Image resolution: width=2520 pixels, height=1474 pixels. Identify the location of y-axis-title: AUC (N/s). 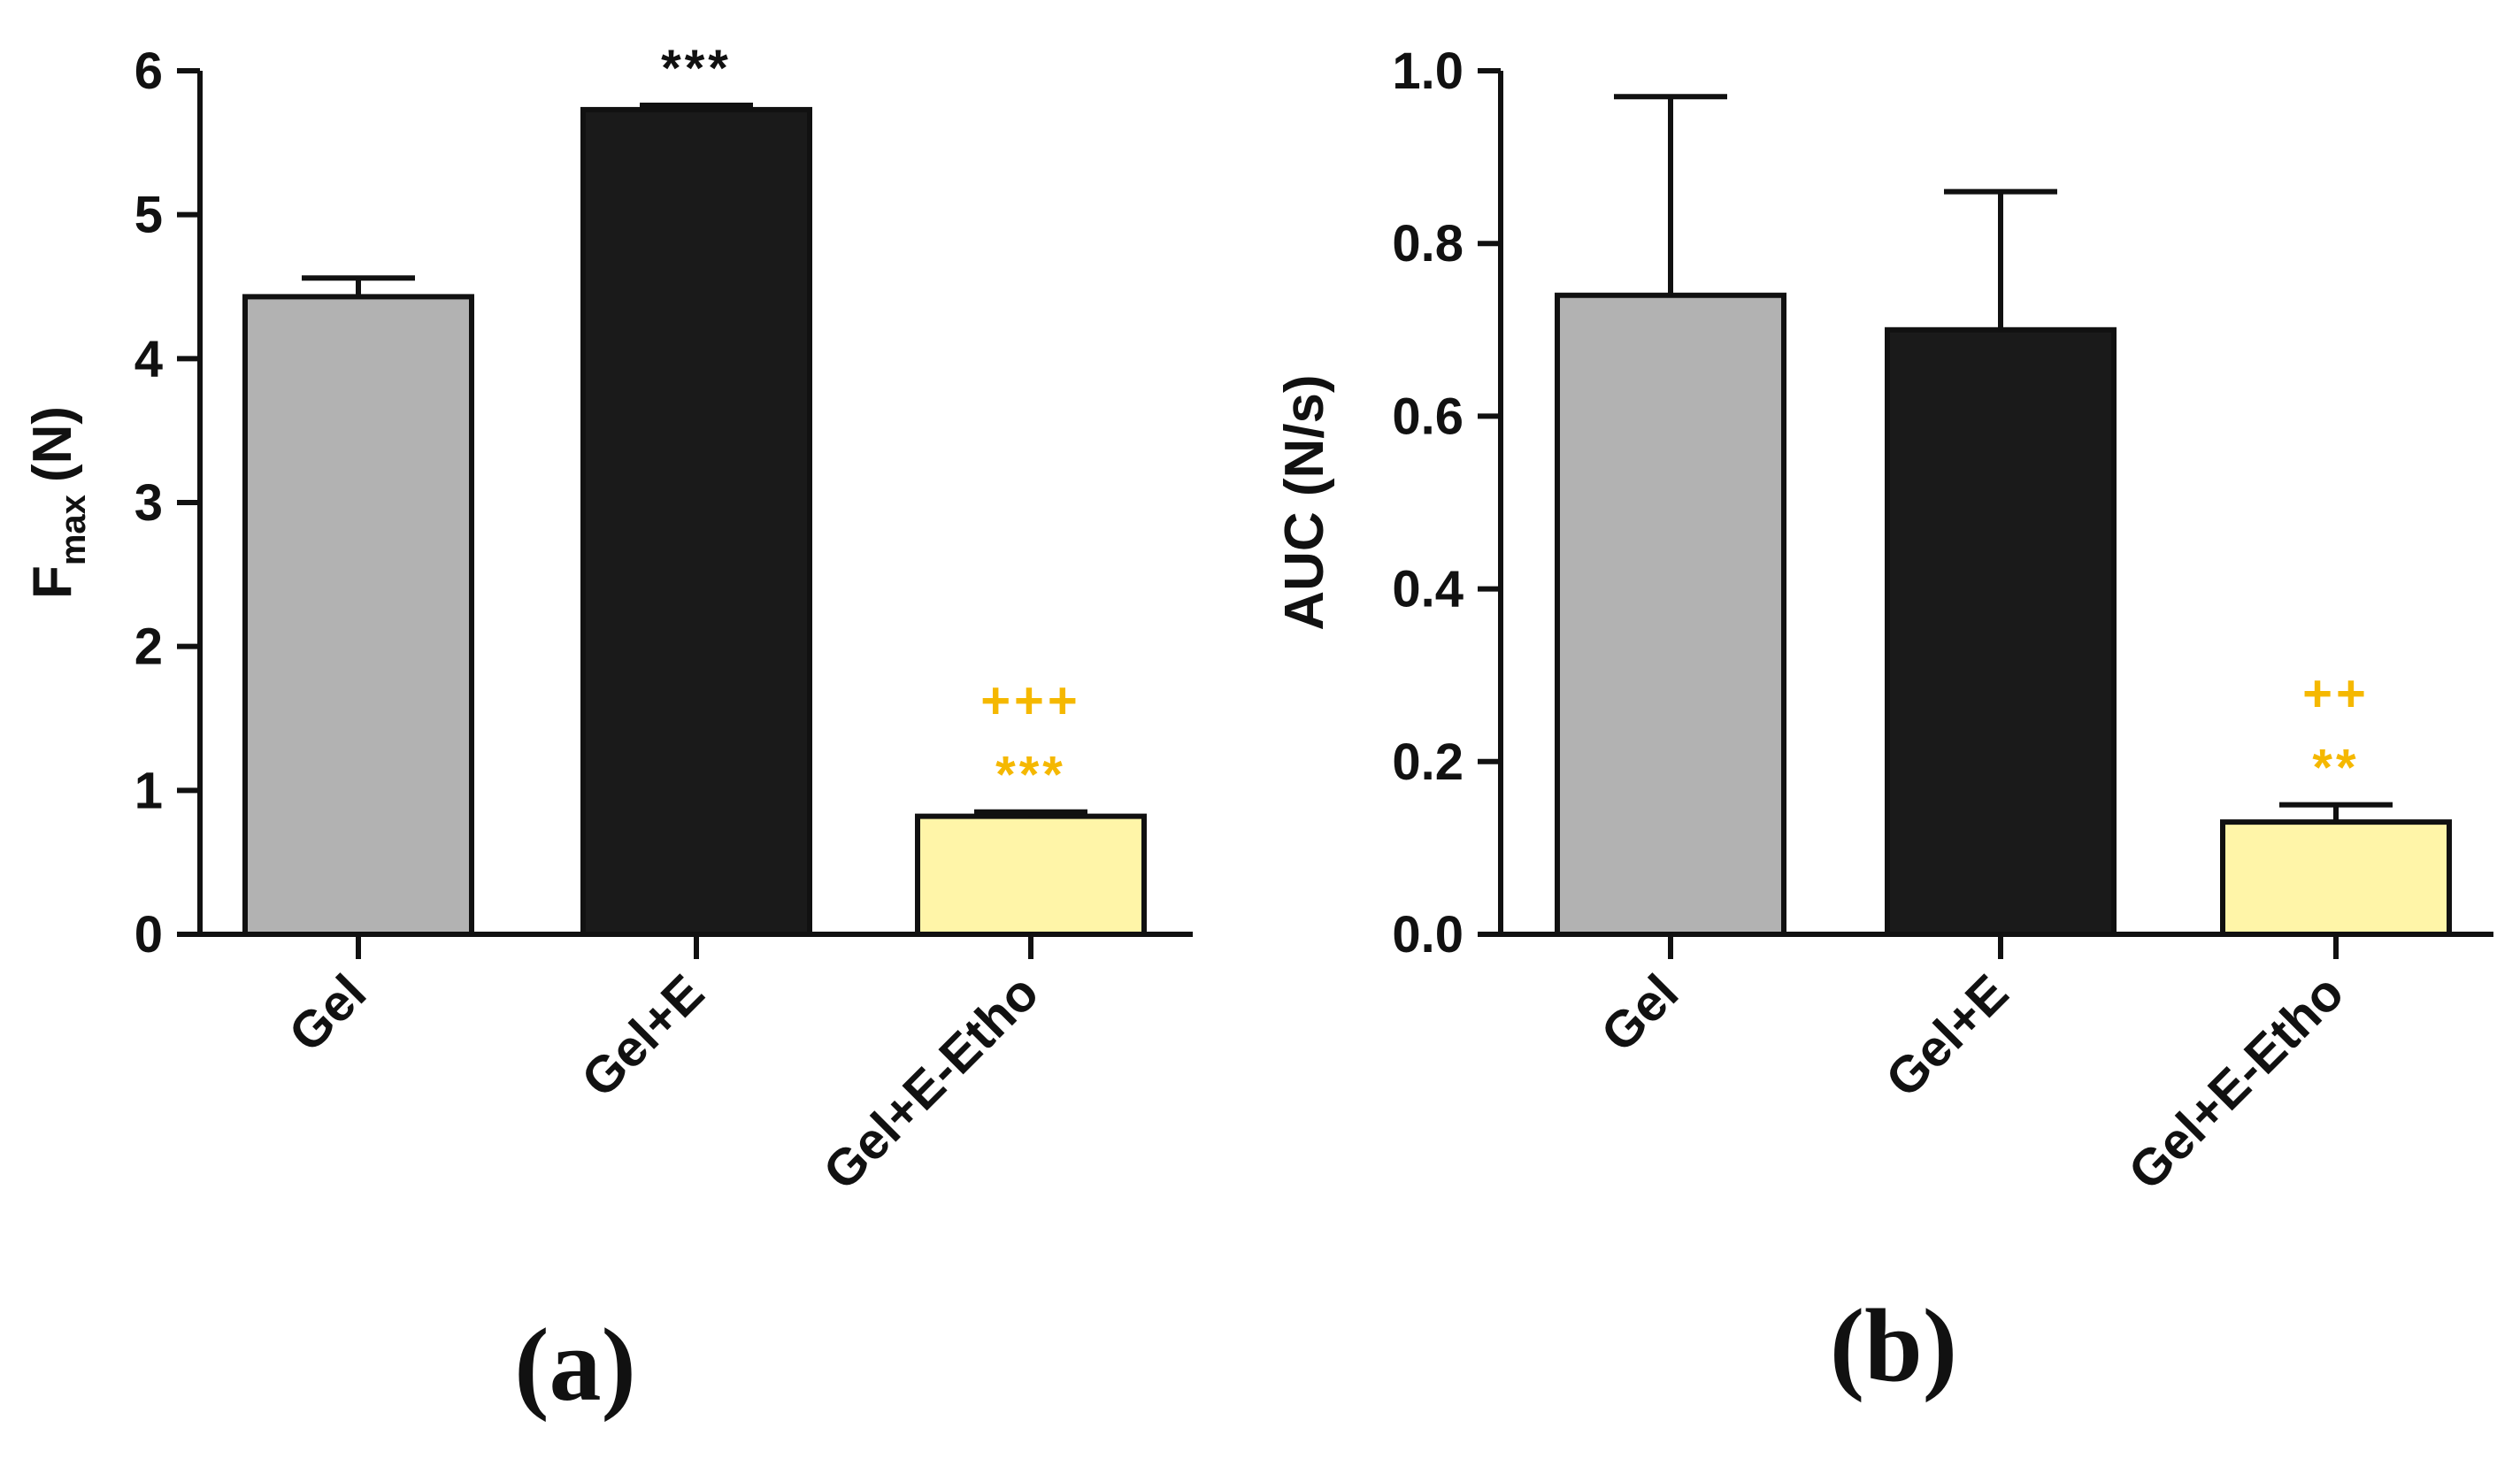
(1304, 502).